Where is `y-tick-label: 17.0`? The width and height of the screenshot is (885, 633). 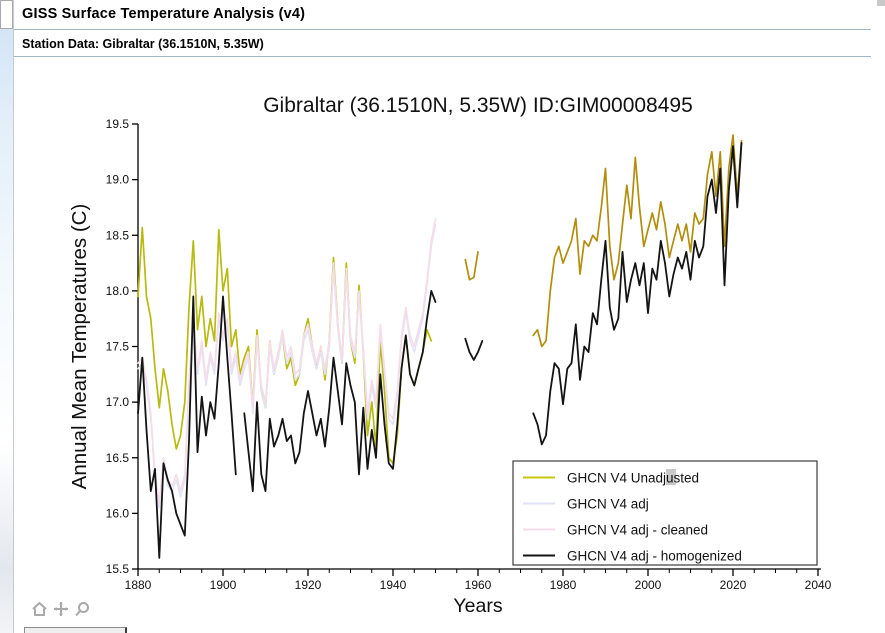 y-tick-label: 17.0 is located at coordinates (118, 402).